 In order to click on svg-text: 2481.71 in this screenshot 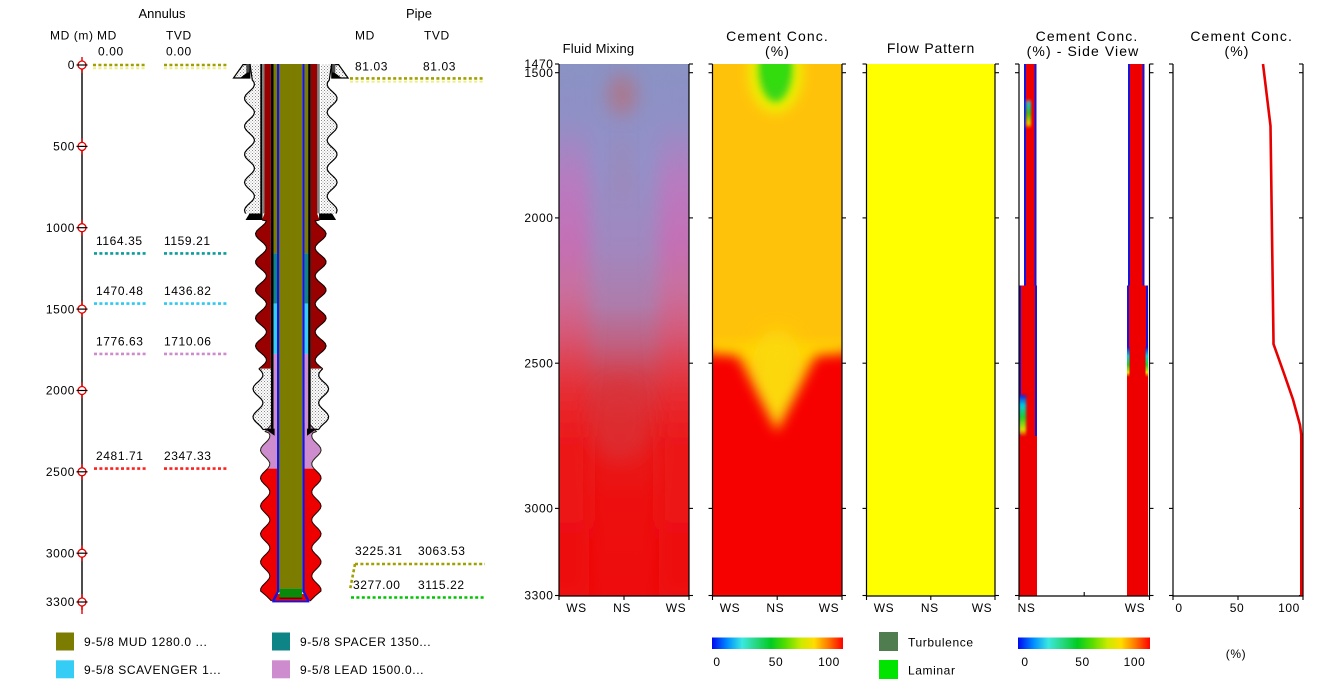, I will do `click(120, 456)`.